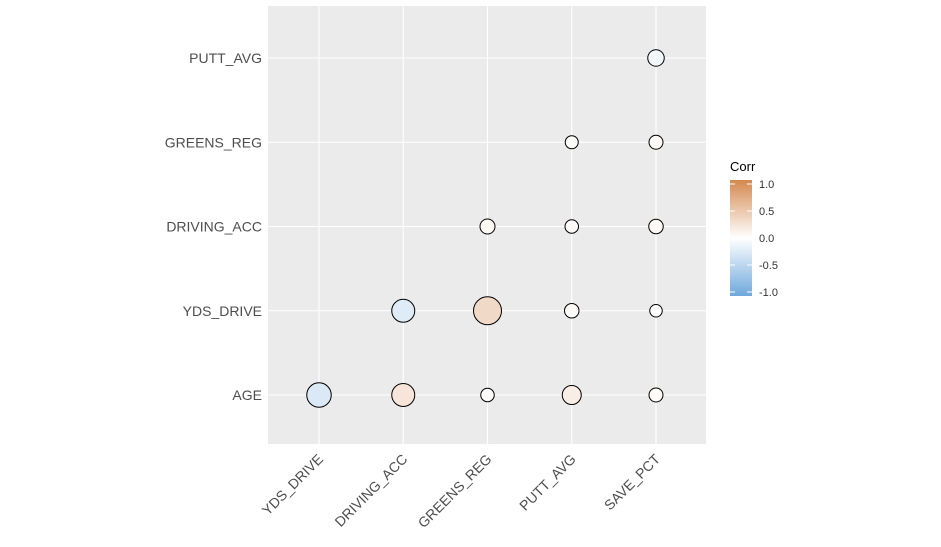 The width and height of the screenshot is (941, 547). What do you see at coordinates (403, 310) in the screenshot?
I see `corr-circle-driving-acc-yds-drive` at bounding box center [403, 310].